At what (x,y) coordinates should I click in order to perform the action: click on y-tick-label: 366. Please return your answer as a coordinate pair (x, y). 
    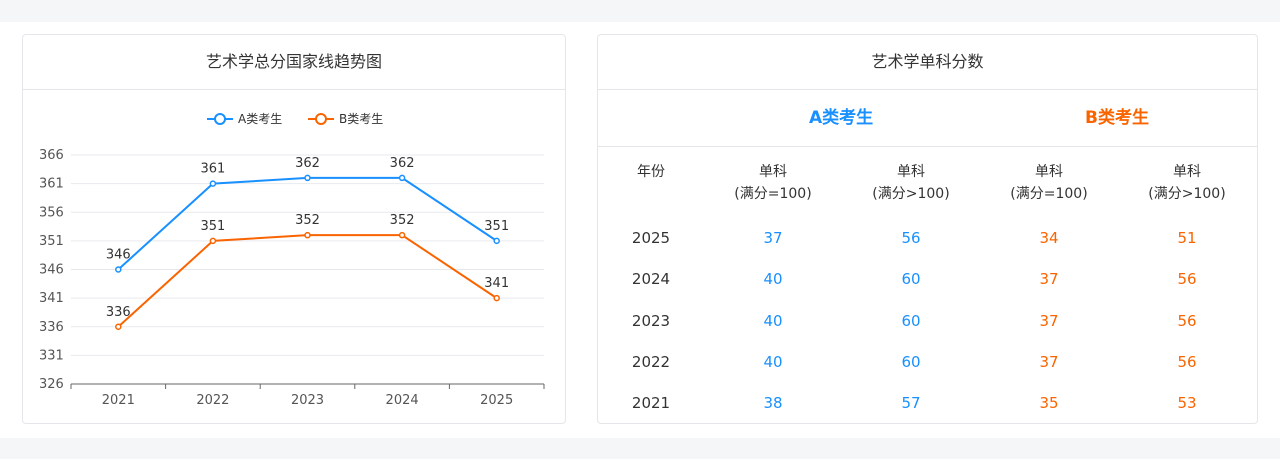
    Looking at the image, I should click on (51, 155).